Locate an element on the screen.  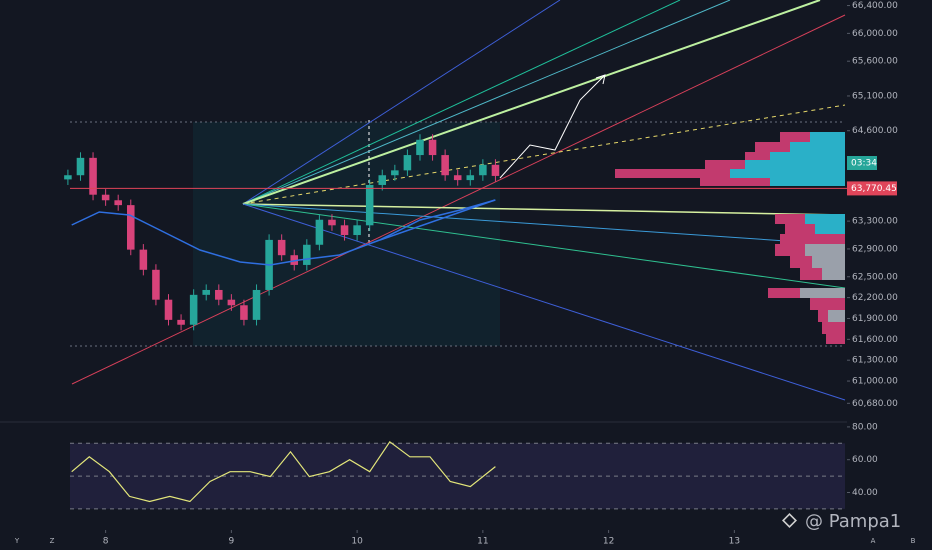
price-axis is located at coordinates (889, 275).